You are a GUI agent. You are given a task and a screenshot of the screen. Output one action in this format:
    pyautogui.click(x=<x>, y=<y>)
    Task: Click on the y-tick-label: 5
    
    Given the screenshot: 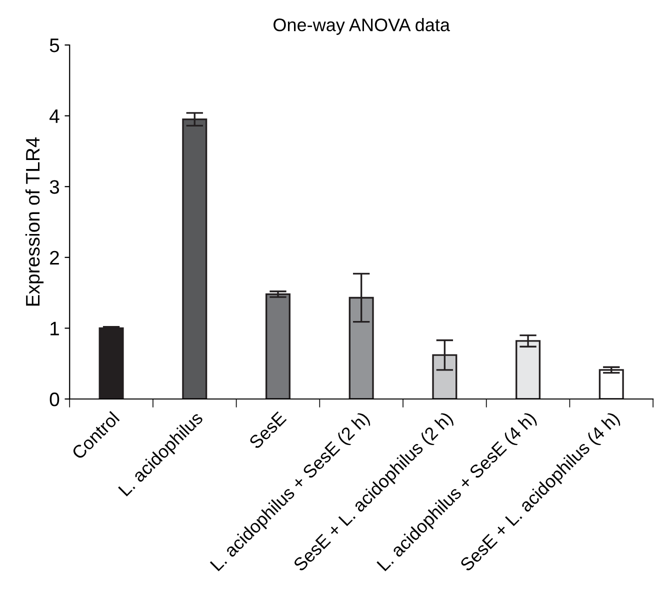 What is the action you would take?
    pyautogui.click(x=55, y=45)
    